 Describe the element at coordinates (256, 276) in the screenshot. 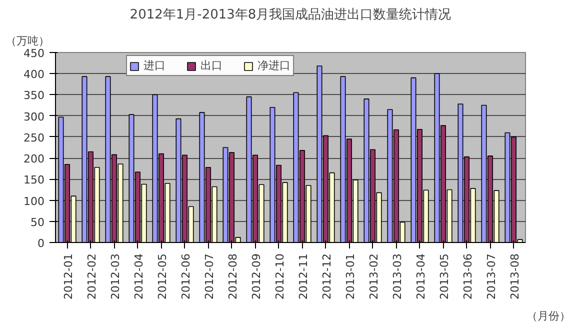

I see `x-tick-label: 2012-09` at that location.